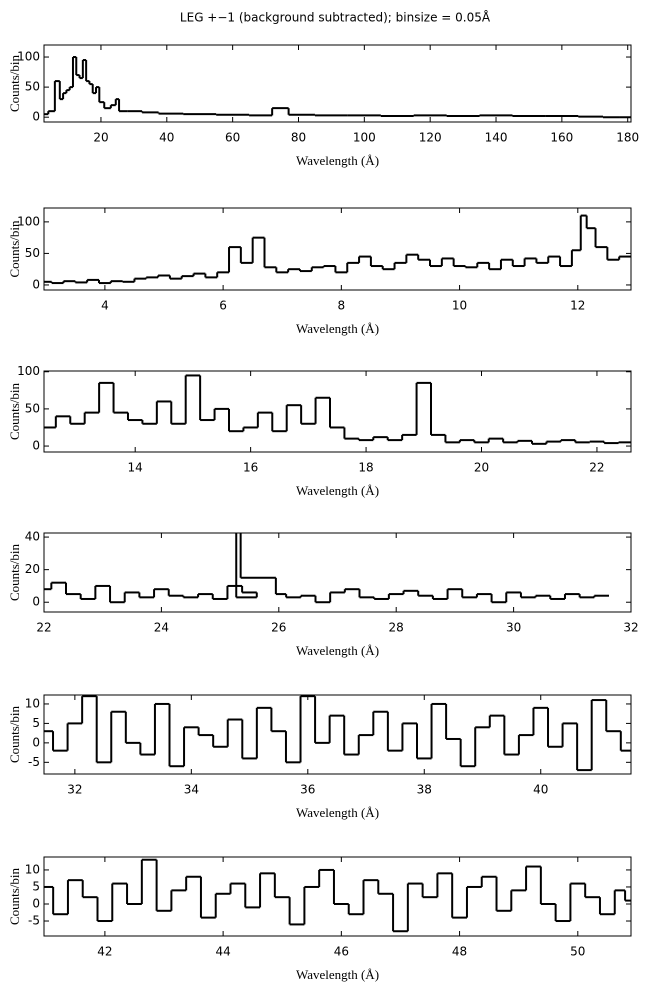 This screenshot has height=989, width=652. Describe the element at coordinates (627, 138) in the screenshot. I see `x-tick-label: 180` at that location.